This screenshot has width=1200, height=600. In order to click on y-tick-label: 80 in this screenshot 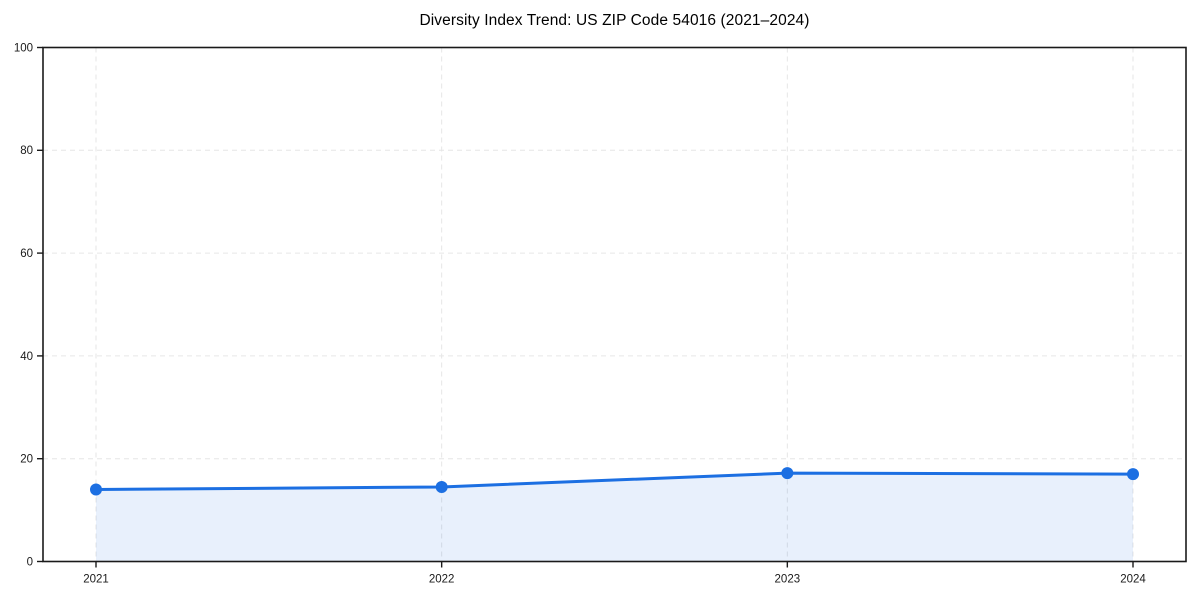, I will do `click(26, 151)`.